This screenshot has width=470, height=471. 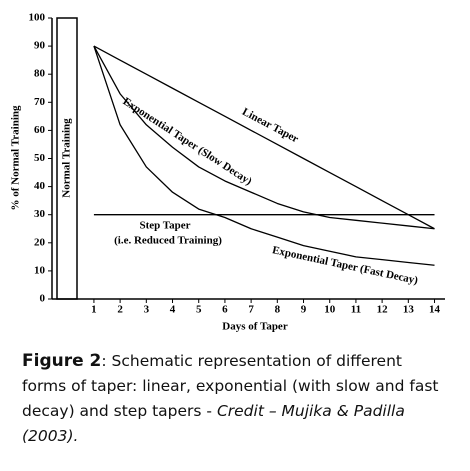 I want to click on normal-training-label: Normal Training, so click(x=67, y=158).